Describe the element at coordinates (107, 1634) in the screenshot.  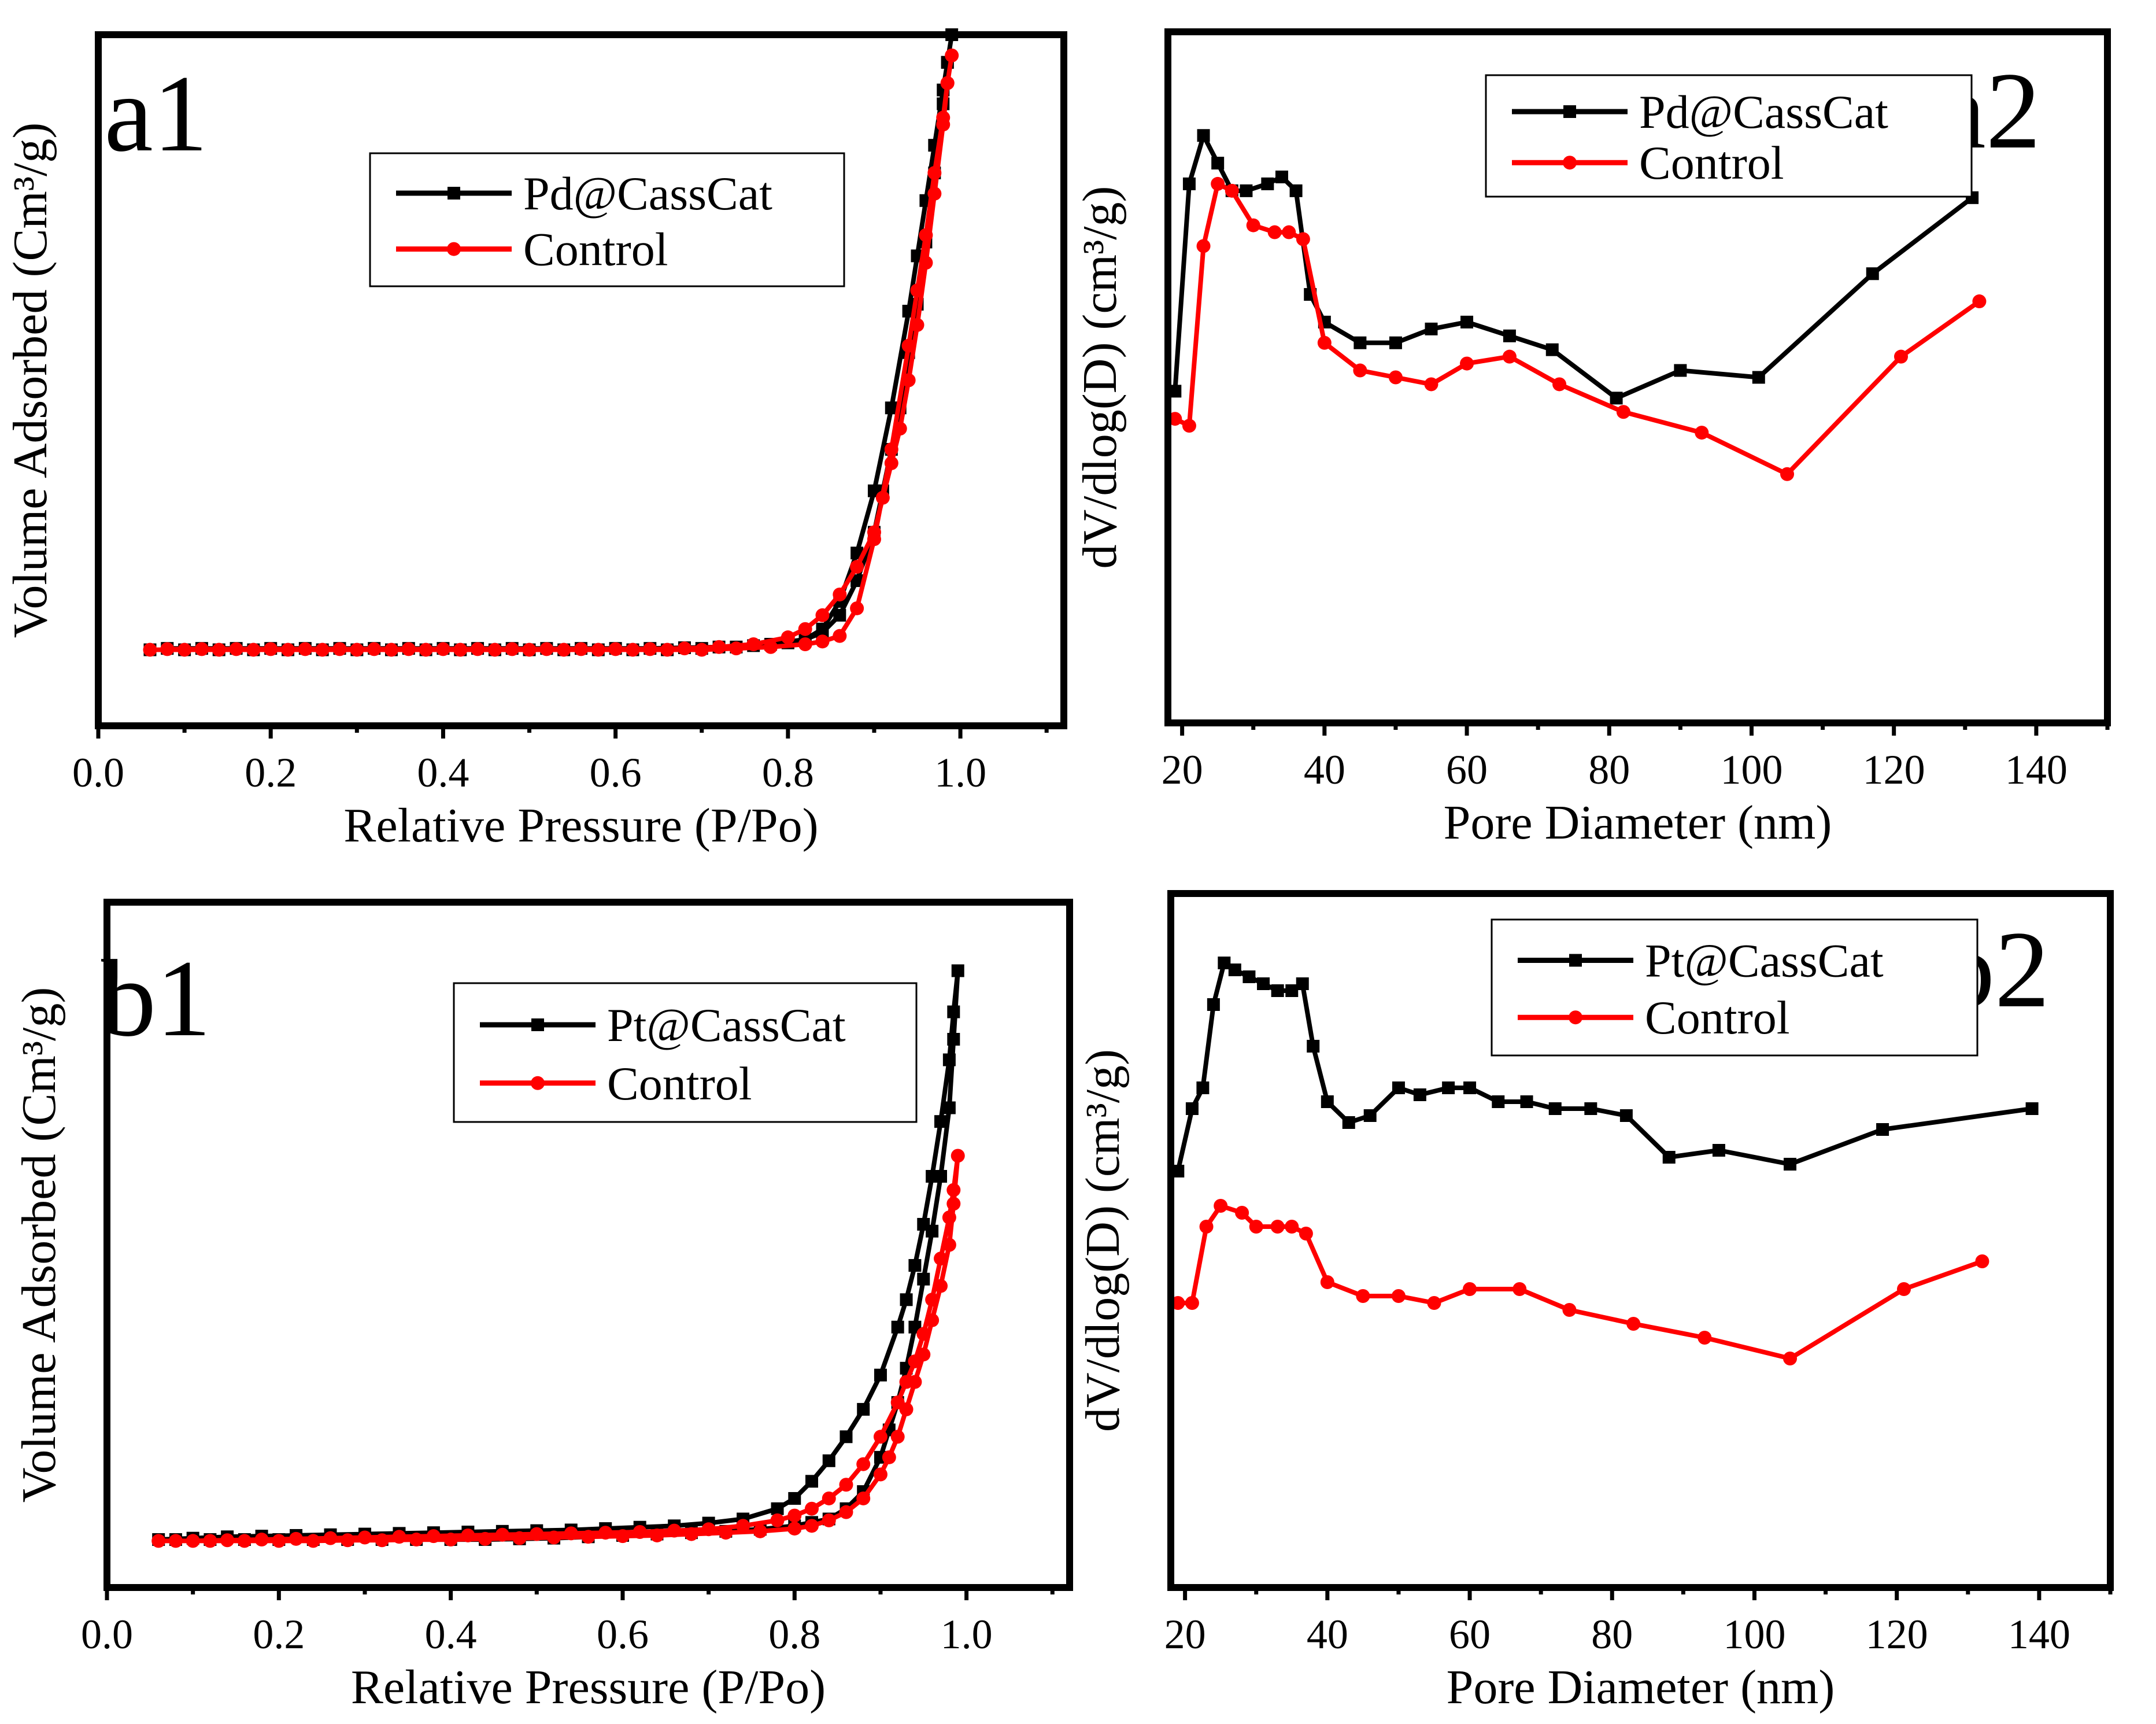
I see `x-tick-label: 0.0` at that location.